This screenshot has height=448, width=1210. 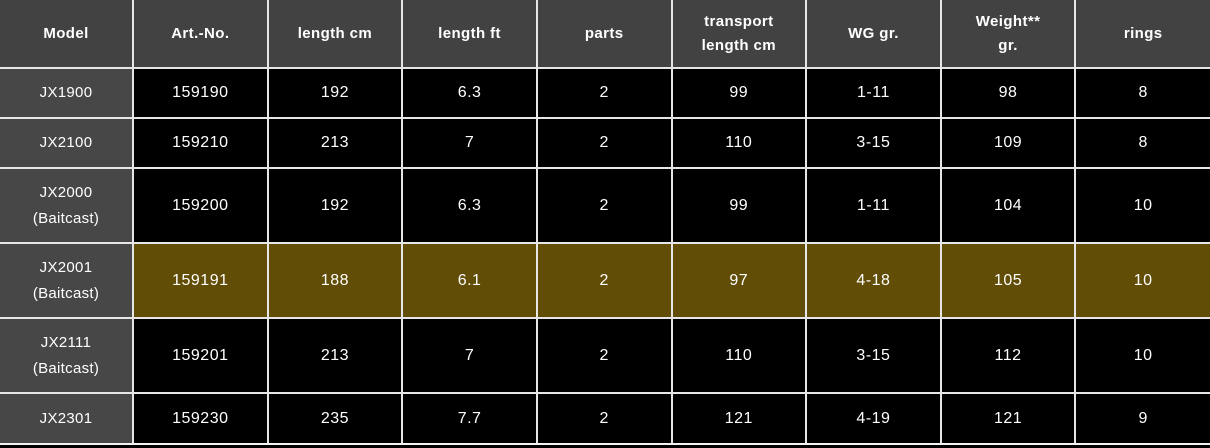 I want to click on data-cell-transport-length-cm: 97, so click(x=739, y=280).